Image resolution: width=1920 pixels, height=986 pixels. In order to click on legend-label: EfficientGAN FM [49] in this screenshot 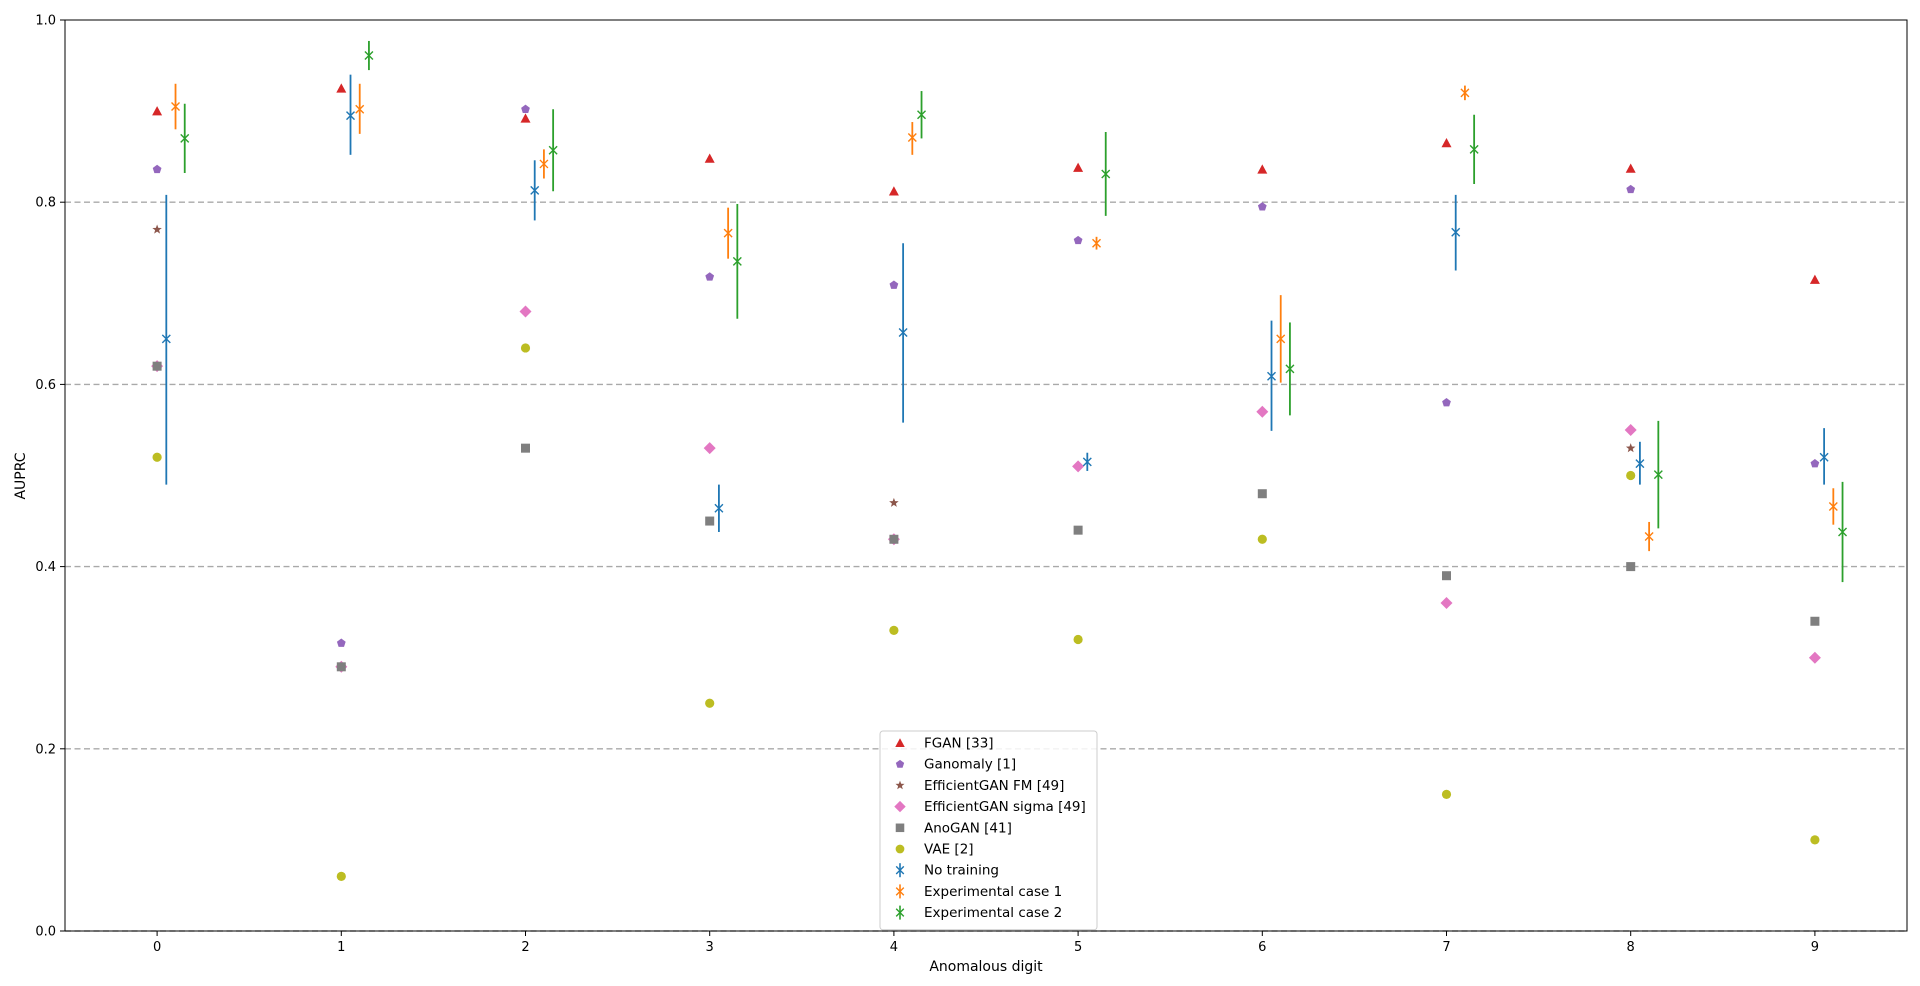, I will do `click(994, 786)`.